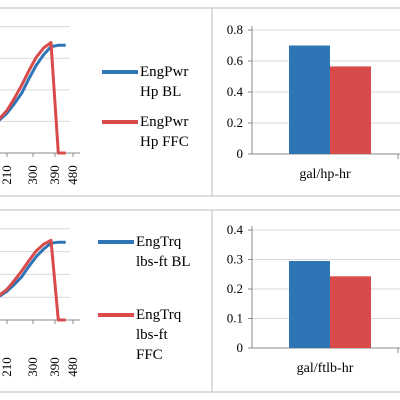  What do you see at coordinates (7, 367) in the screenshot?
I see `line-chart-2-x-tick-label: 210` at bounding box center [7, 367].